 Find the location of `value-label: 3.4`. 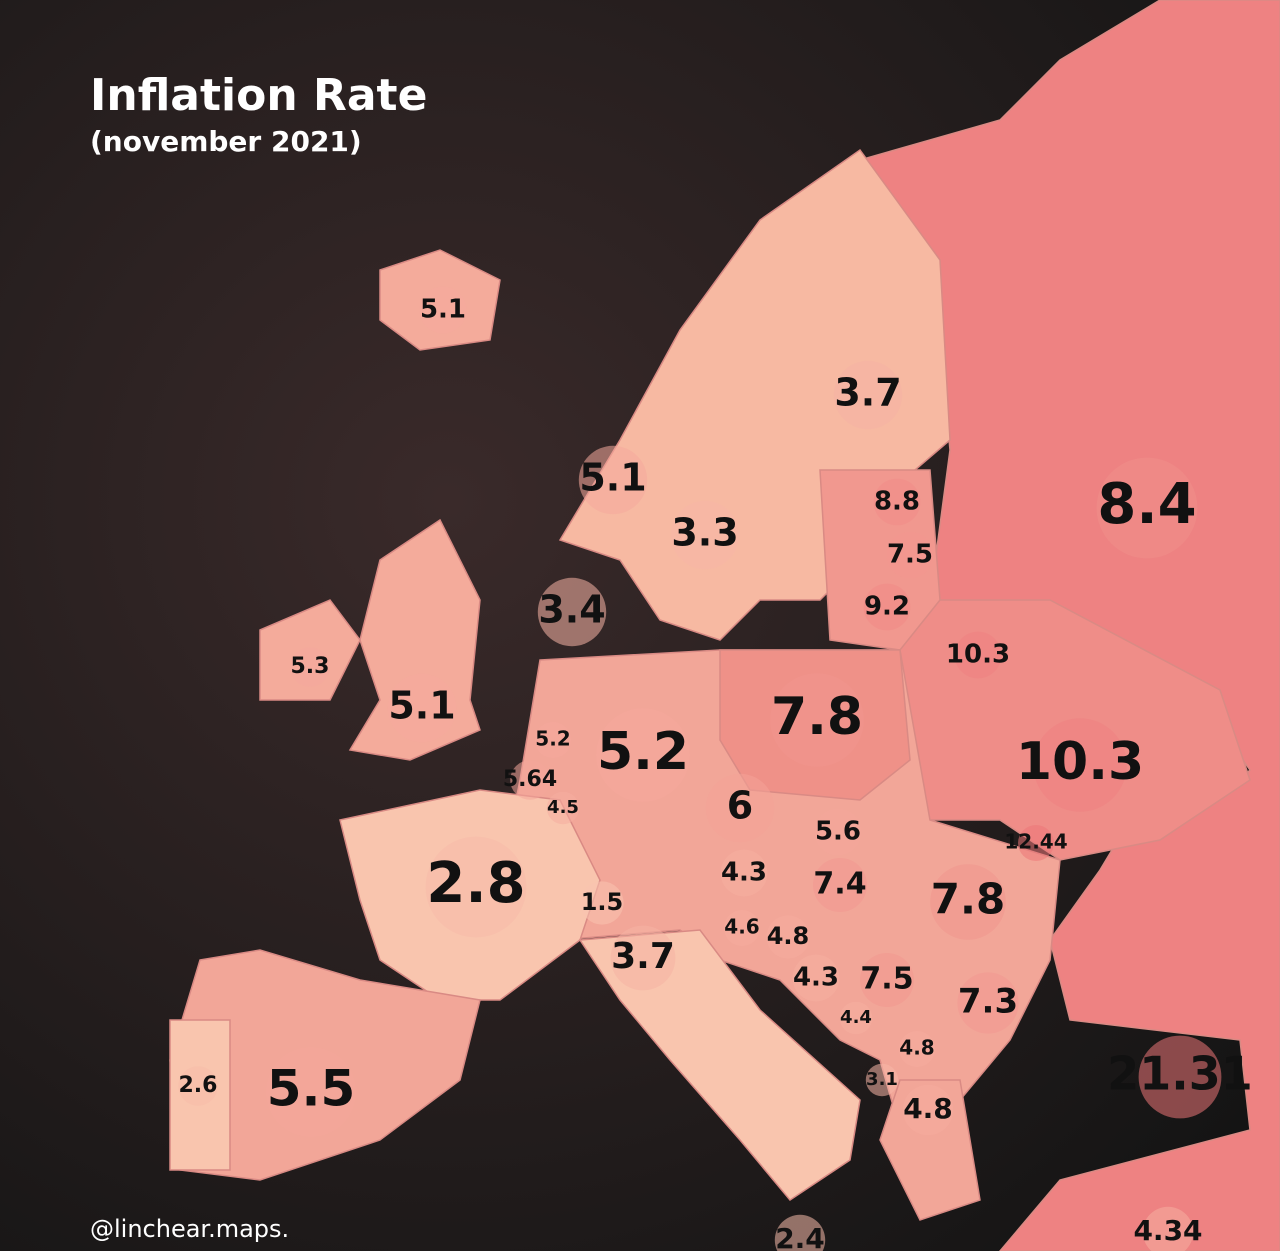

value-label: 3.4 is located at coordinates (571, 610).